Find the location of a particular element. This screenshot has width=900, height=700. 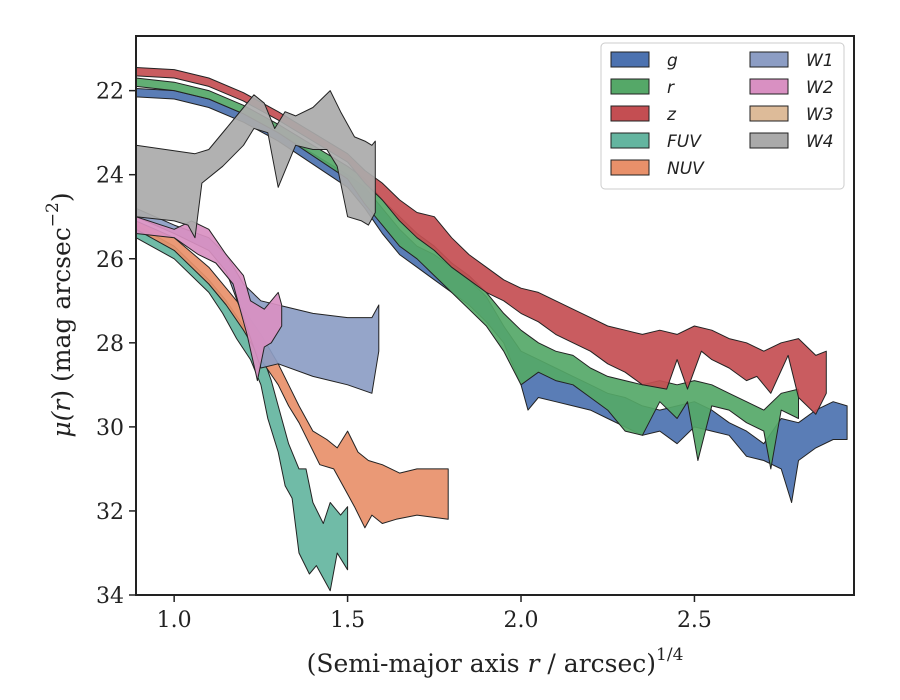

legend: grz FUV NUV W1 W2 W3 W4 is located at coordinates (722, 116).